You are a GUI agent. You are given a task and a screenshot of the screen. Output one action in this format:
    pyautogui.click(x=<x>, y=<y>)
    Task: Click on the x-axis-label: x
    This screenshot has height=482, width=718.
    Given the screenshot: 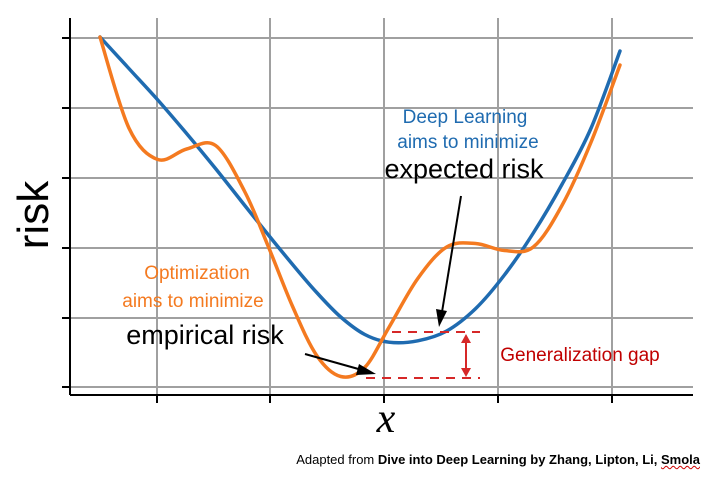 What is the action you would take?
    pyautogui.click(x=386, y=419)
    